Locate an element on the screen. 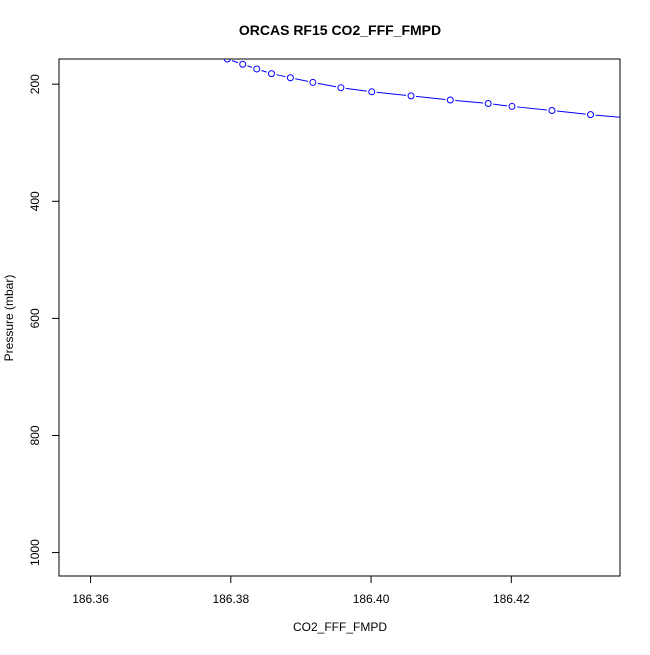 This screenshot has height=655, width=650. x-tick-label: 186.40 is located at coordinates (371, 599).